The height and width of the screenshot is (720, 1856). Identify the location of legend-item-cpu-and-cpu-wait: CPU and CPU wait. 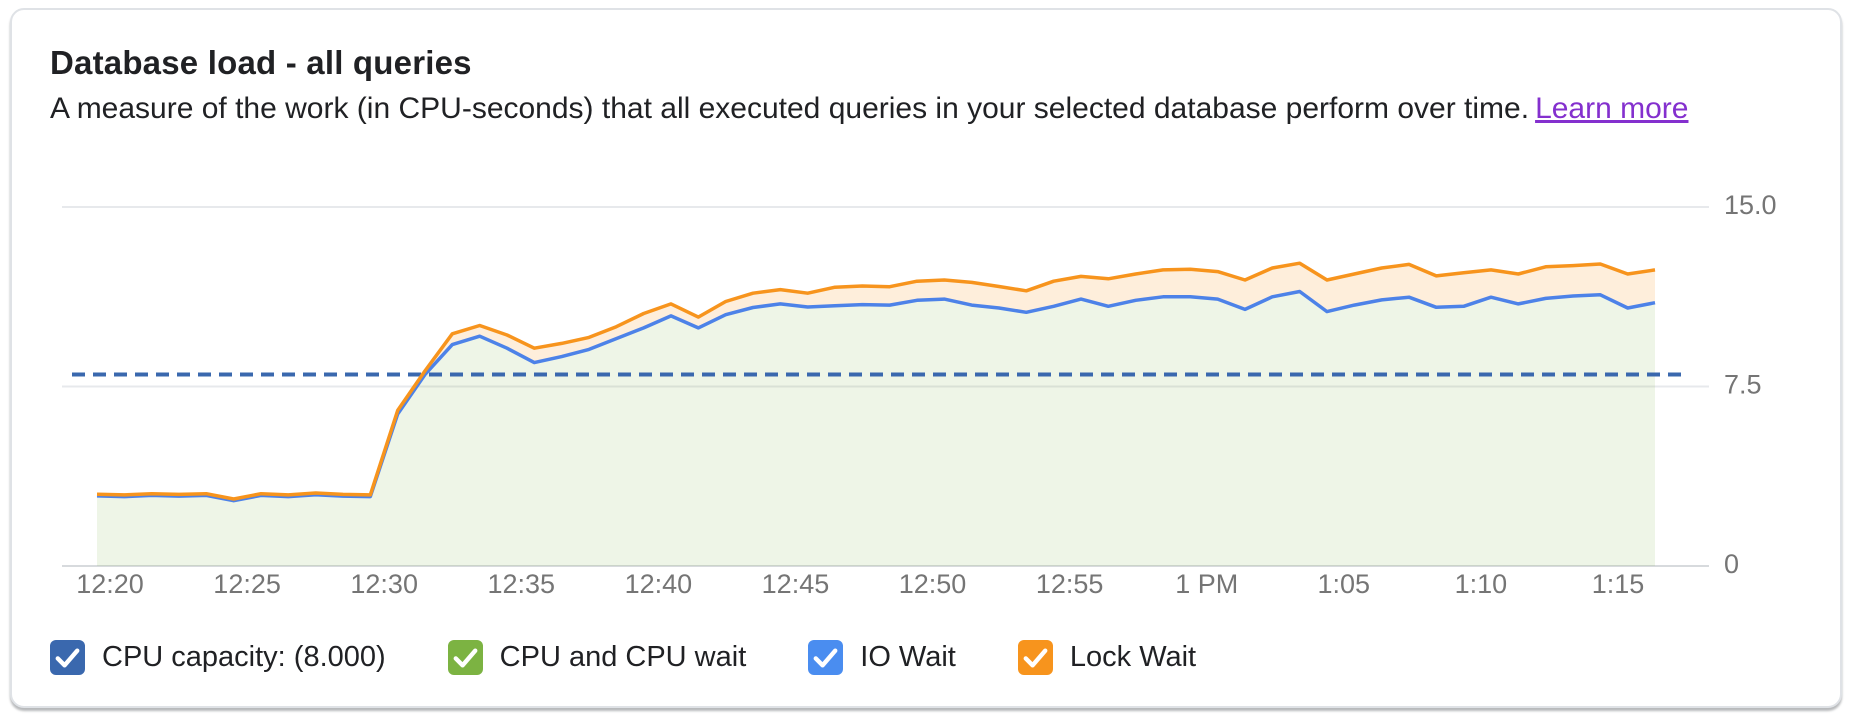
(597, 657).